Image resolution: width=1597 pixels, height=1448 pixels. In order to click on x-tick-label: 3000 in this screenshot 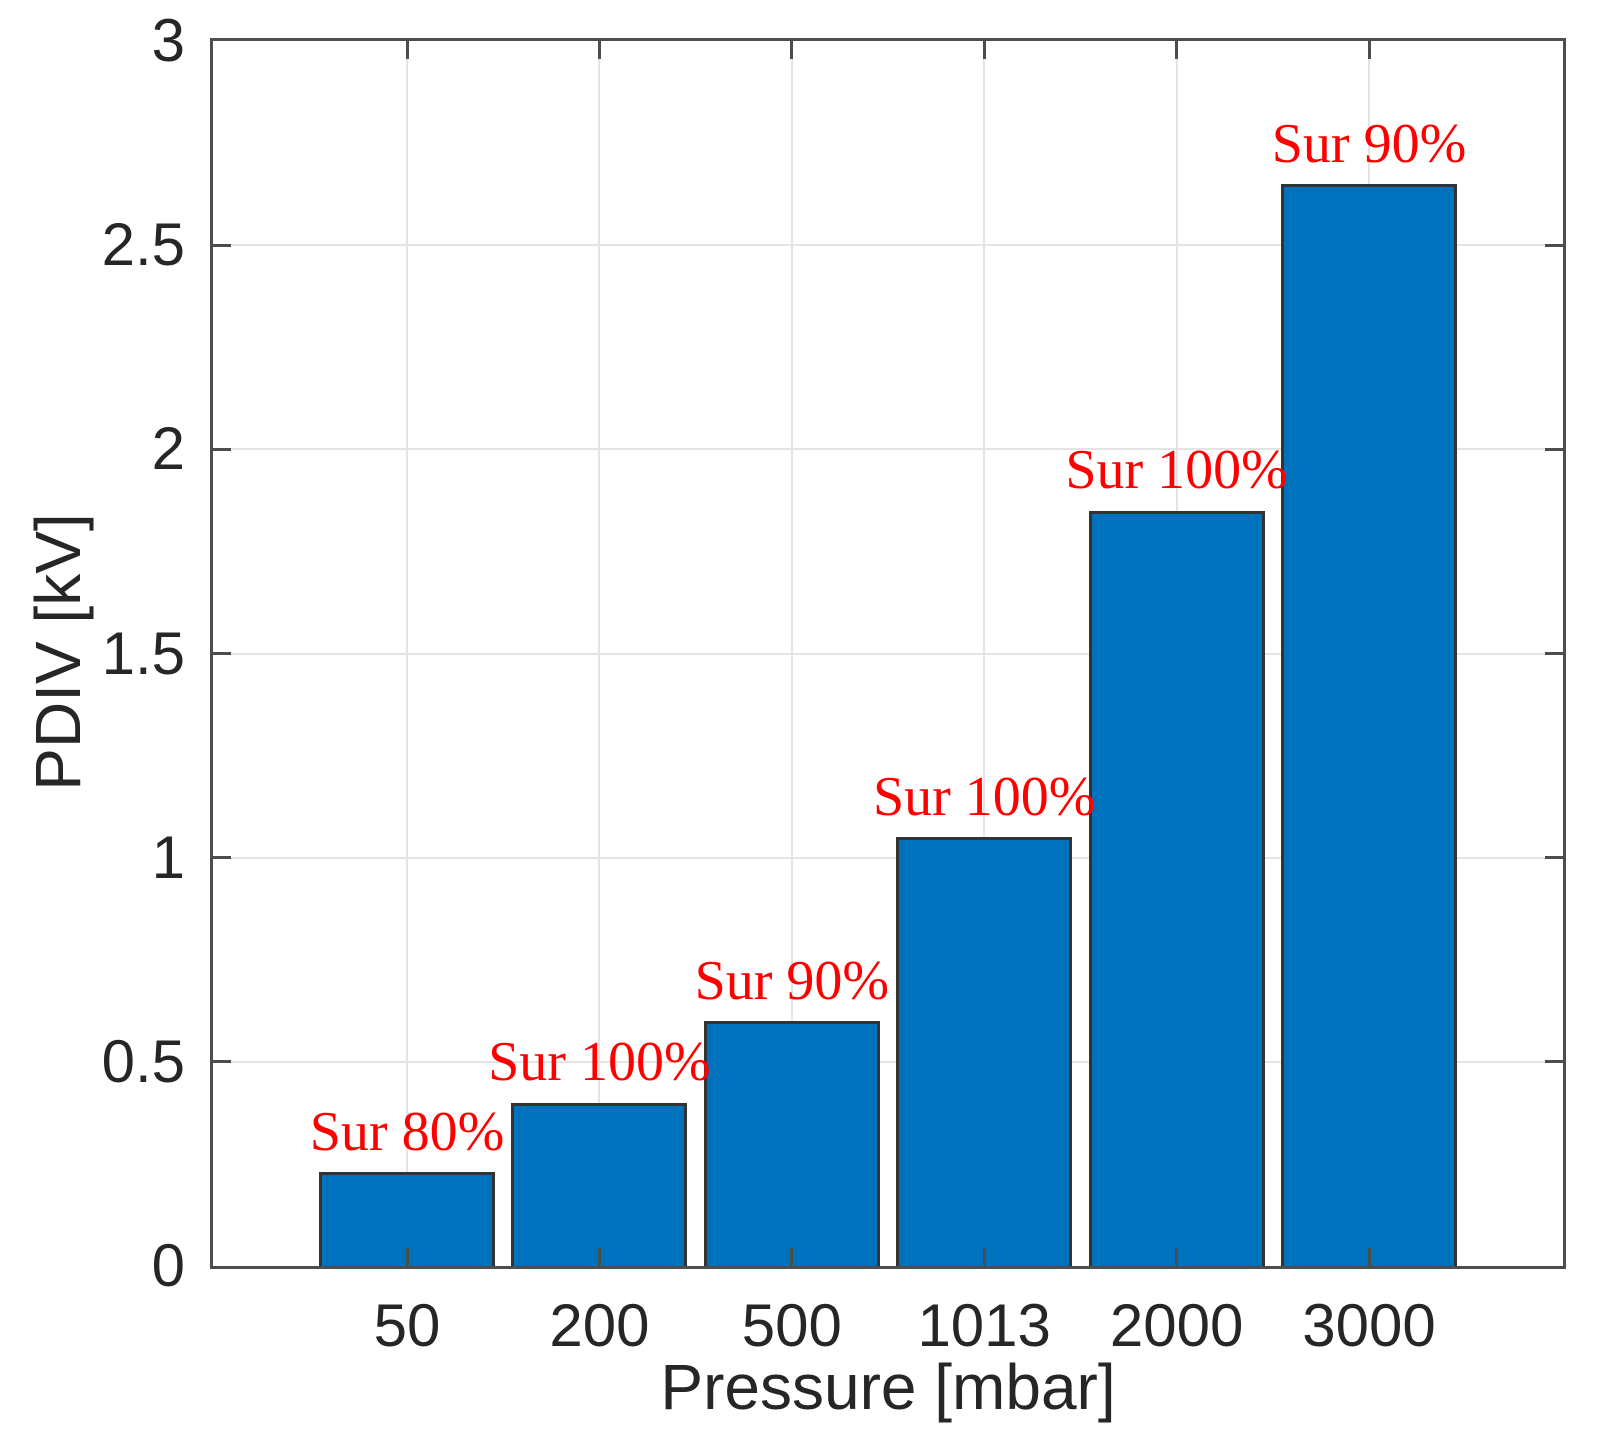, I will do `click(1369, 1325)`.